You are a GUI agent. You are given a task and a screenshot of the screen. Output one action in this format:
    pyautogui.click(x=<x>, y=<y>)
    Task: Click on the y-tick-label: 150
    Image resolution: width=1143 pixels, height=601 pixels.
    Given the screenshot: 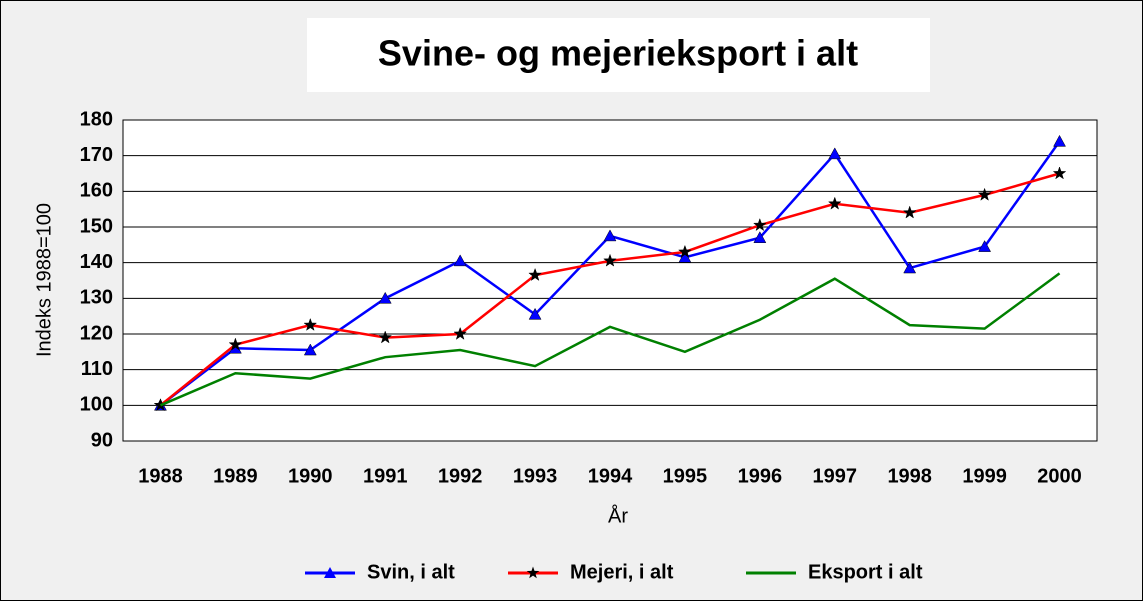 What is the action you would take?
    pyautogui.click(x=96, y=226)
    